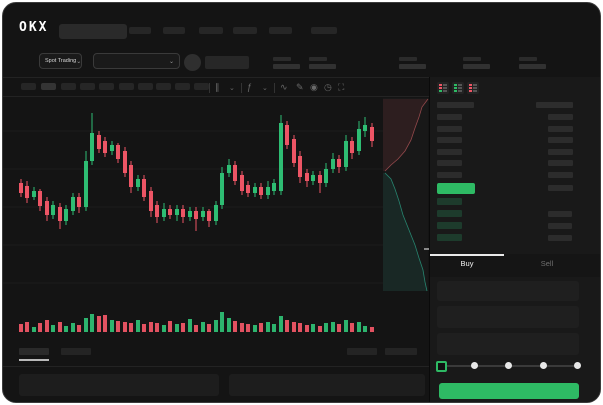  Describe the element at coordinates (227, 62) in the screenshot. I see `pair-action-button` at that location.